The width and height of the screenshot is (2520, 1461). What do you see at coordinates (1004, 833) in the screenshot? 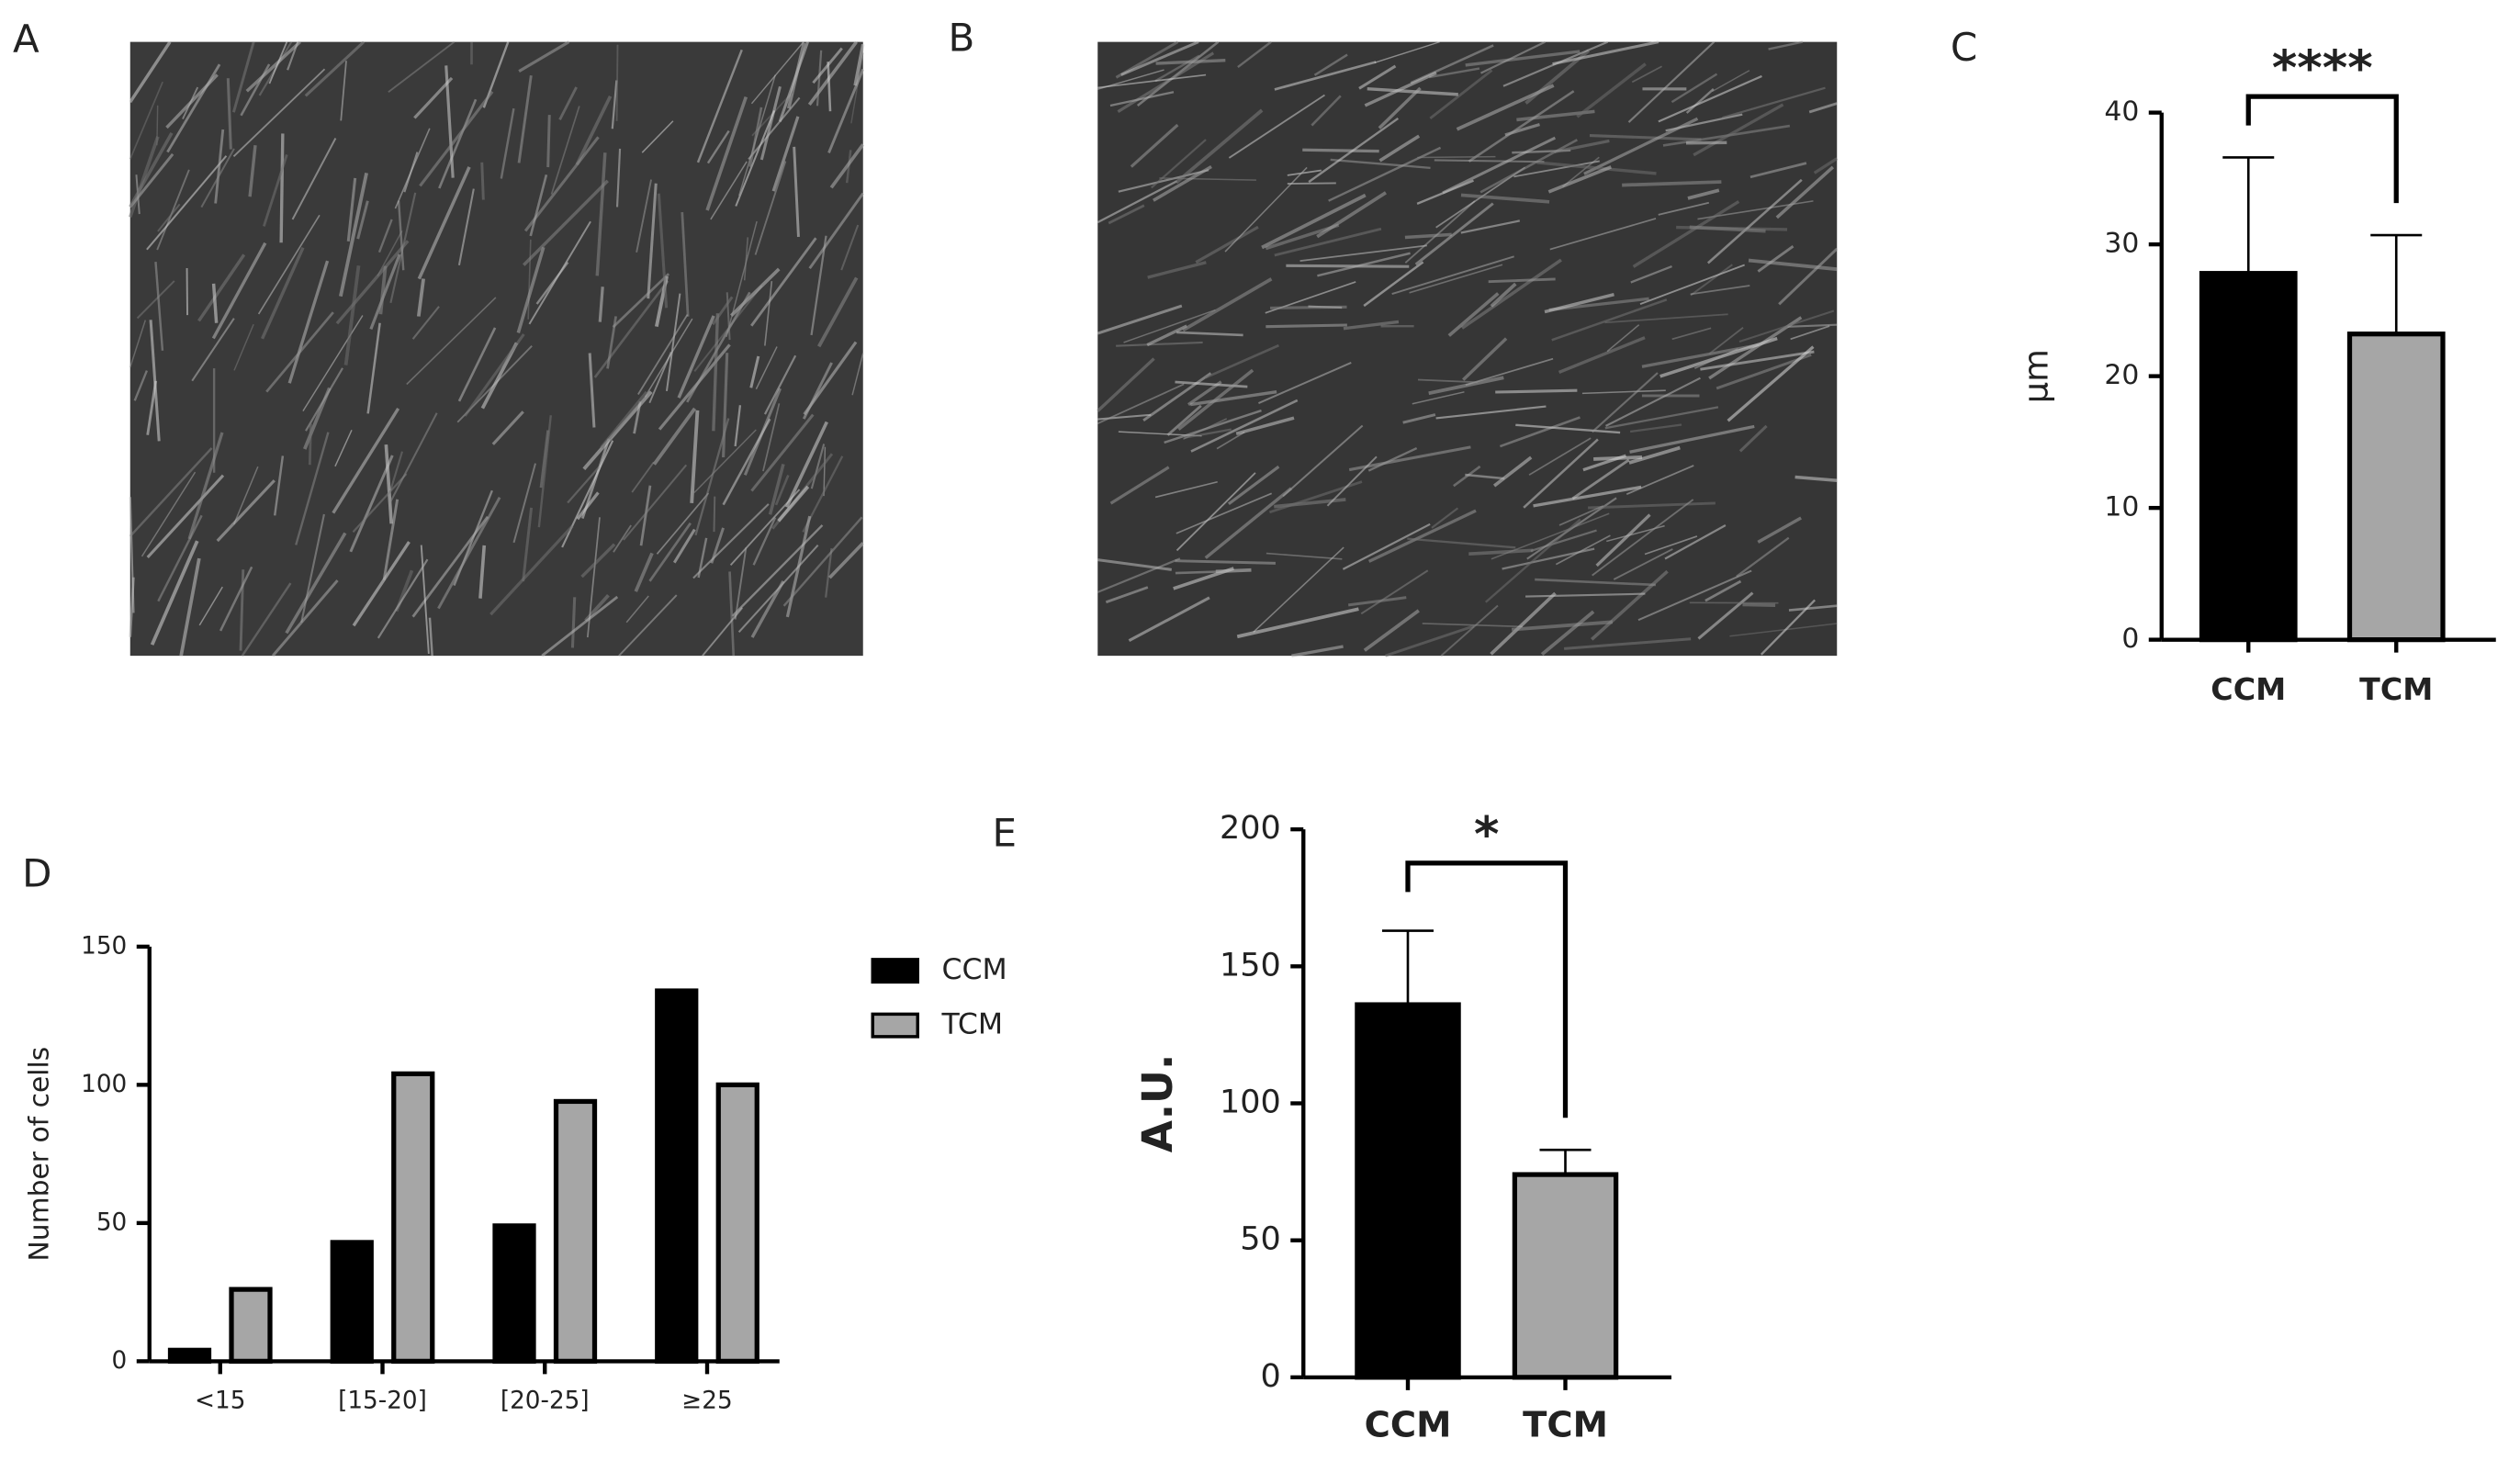
I see `panel-label: E` at bounding box center [1004, 833].